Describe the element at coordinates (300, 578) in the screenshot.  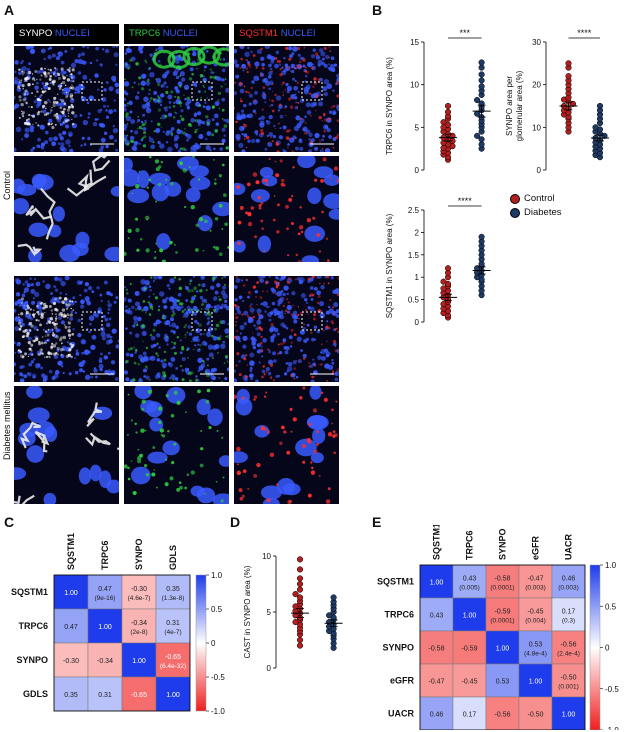
I see `data-point` at that location.